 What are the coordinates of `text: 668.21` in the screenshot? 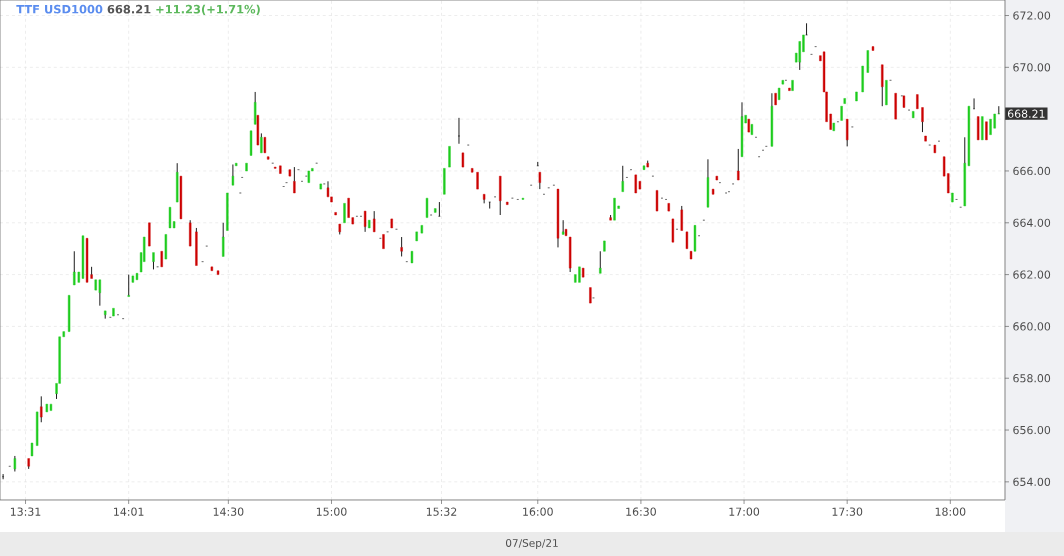 It's located at (1026, 113).